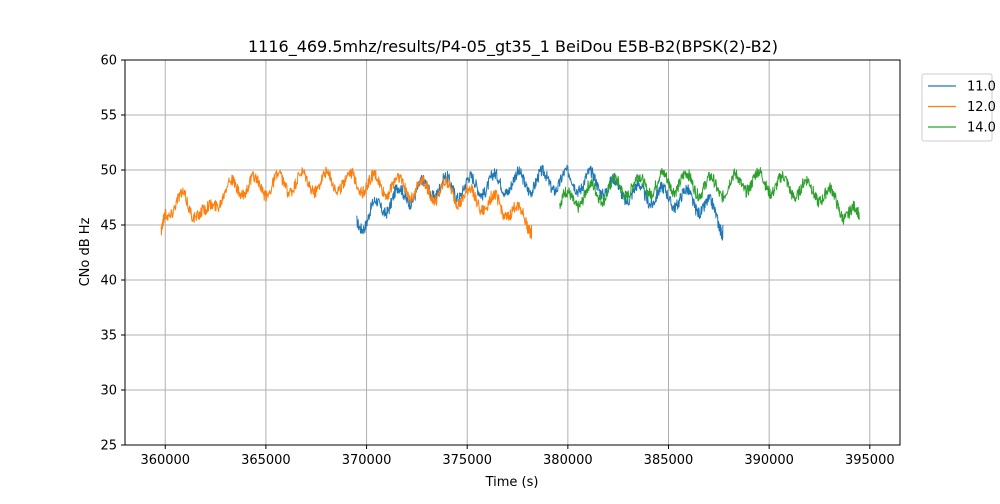 Image resolution: width=1000 pixels, height=504 pixels. I want to click on y-tick-label: 55, so click(108, 116).